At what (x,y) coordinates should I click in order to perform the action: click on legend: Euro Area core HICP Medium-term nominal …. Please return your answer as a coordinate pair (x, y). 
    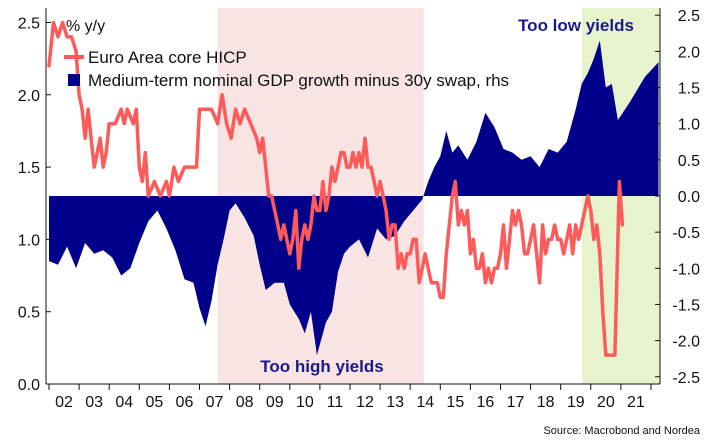
    Looking at the image, I should click on (286, 69).